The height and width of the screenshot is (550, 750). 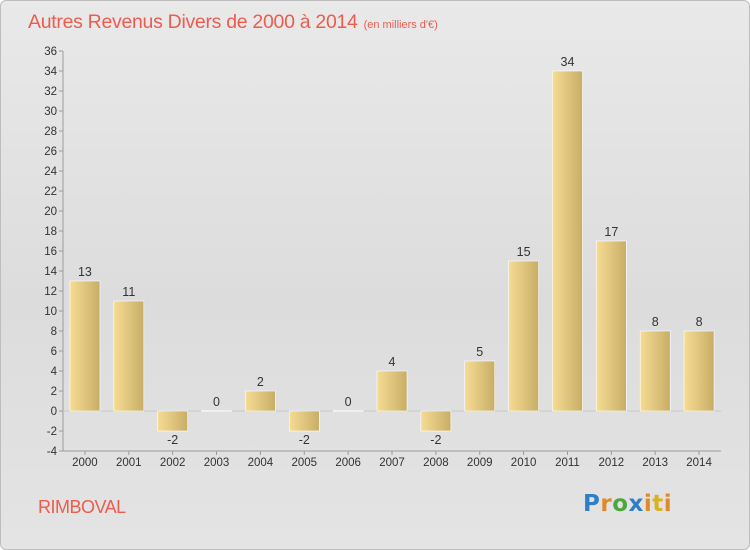 What do you see at coordinates (217, 463) in the screenshot?
I see `x-tick-label: 2003` at bounding box center [217, 463].